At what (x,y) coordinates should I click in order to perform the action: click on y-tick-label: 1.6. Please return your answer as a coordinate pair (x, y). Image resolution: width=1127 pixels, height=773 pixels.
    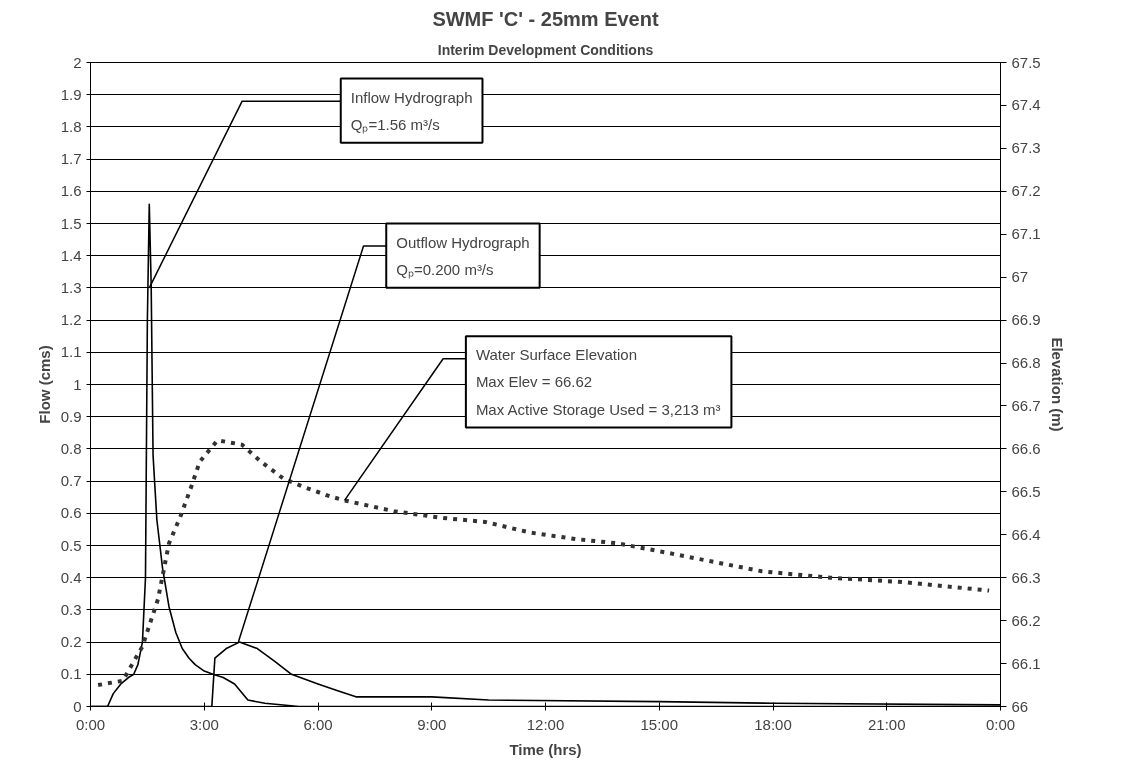
    Looking at the image, I should click on (71, 191).